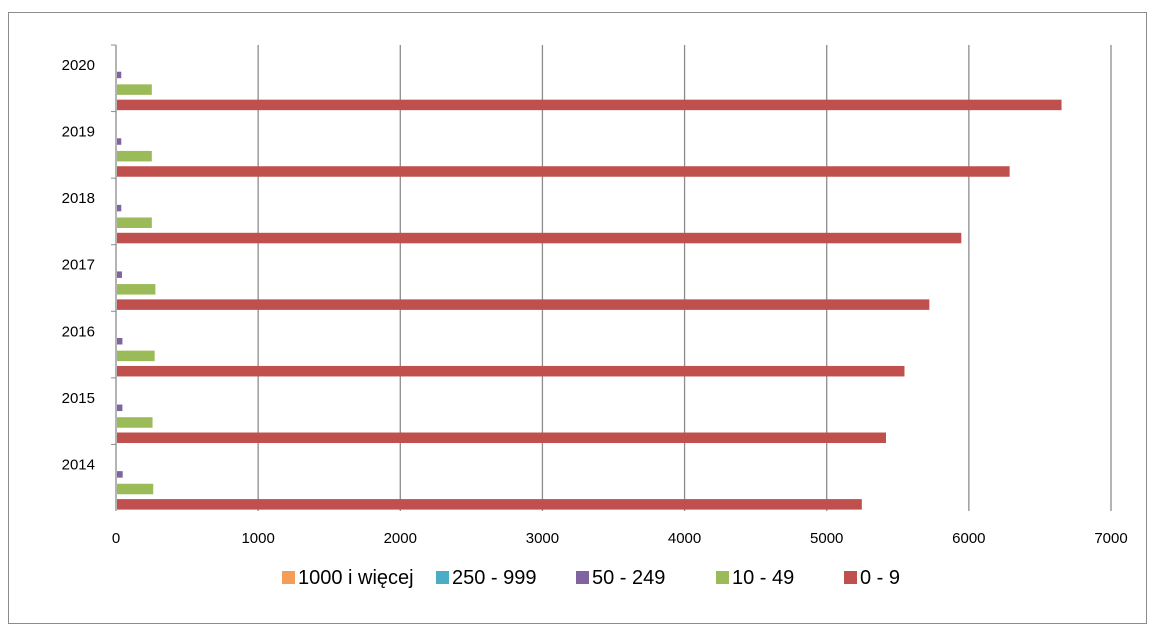 The width and height of the screenshot is (1150, 628). I want to click on y-axis: 2014 2015 2016 2017 2018 2019 2020, so click(89, 277).